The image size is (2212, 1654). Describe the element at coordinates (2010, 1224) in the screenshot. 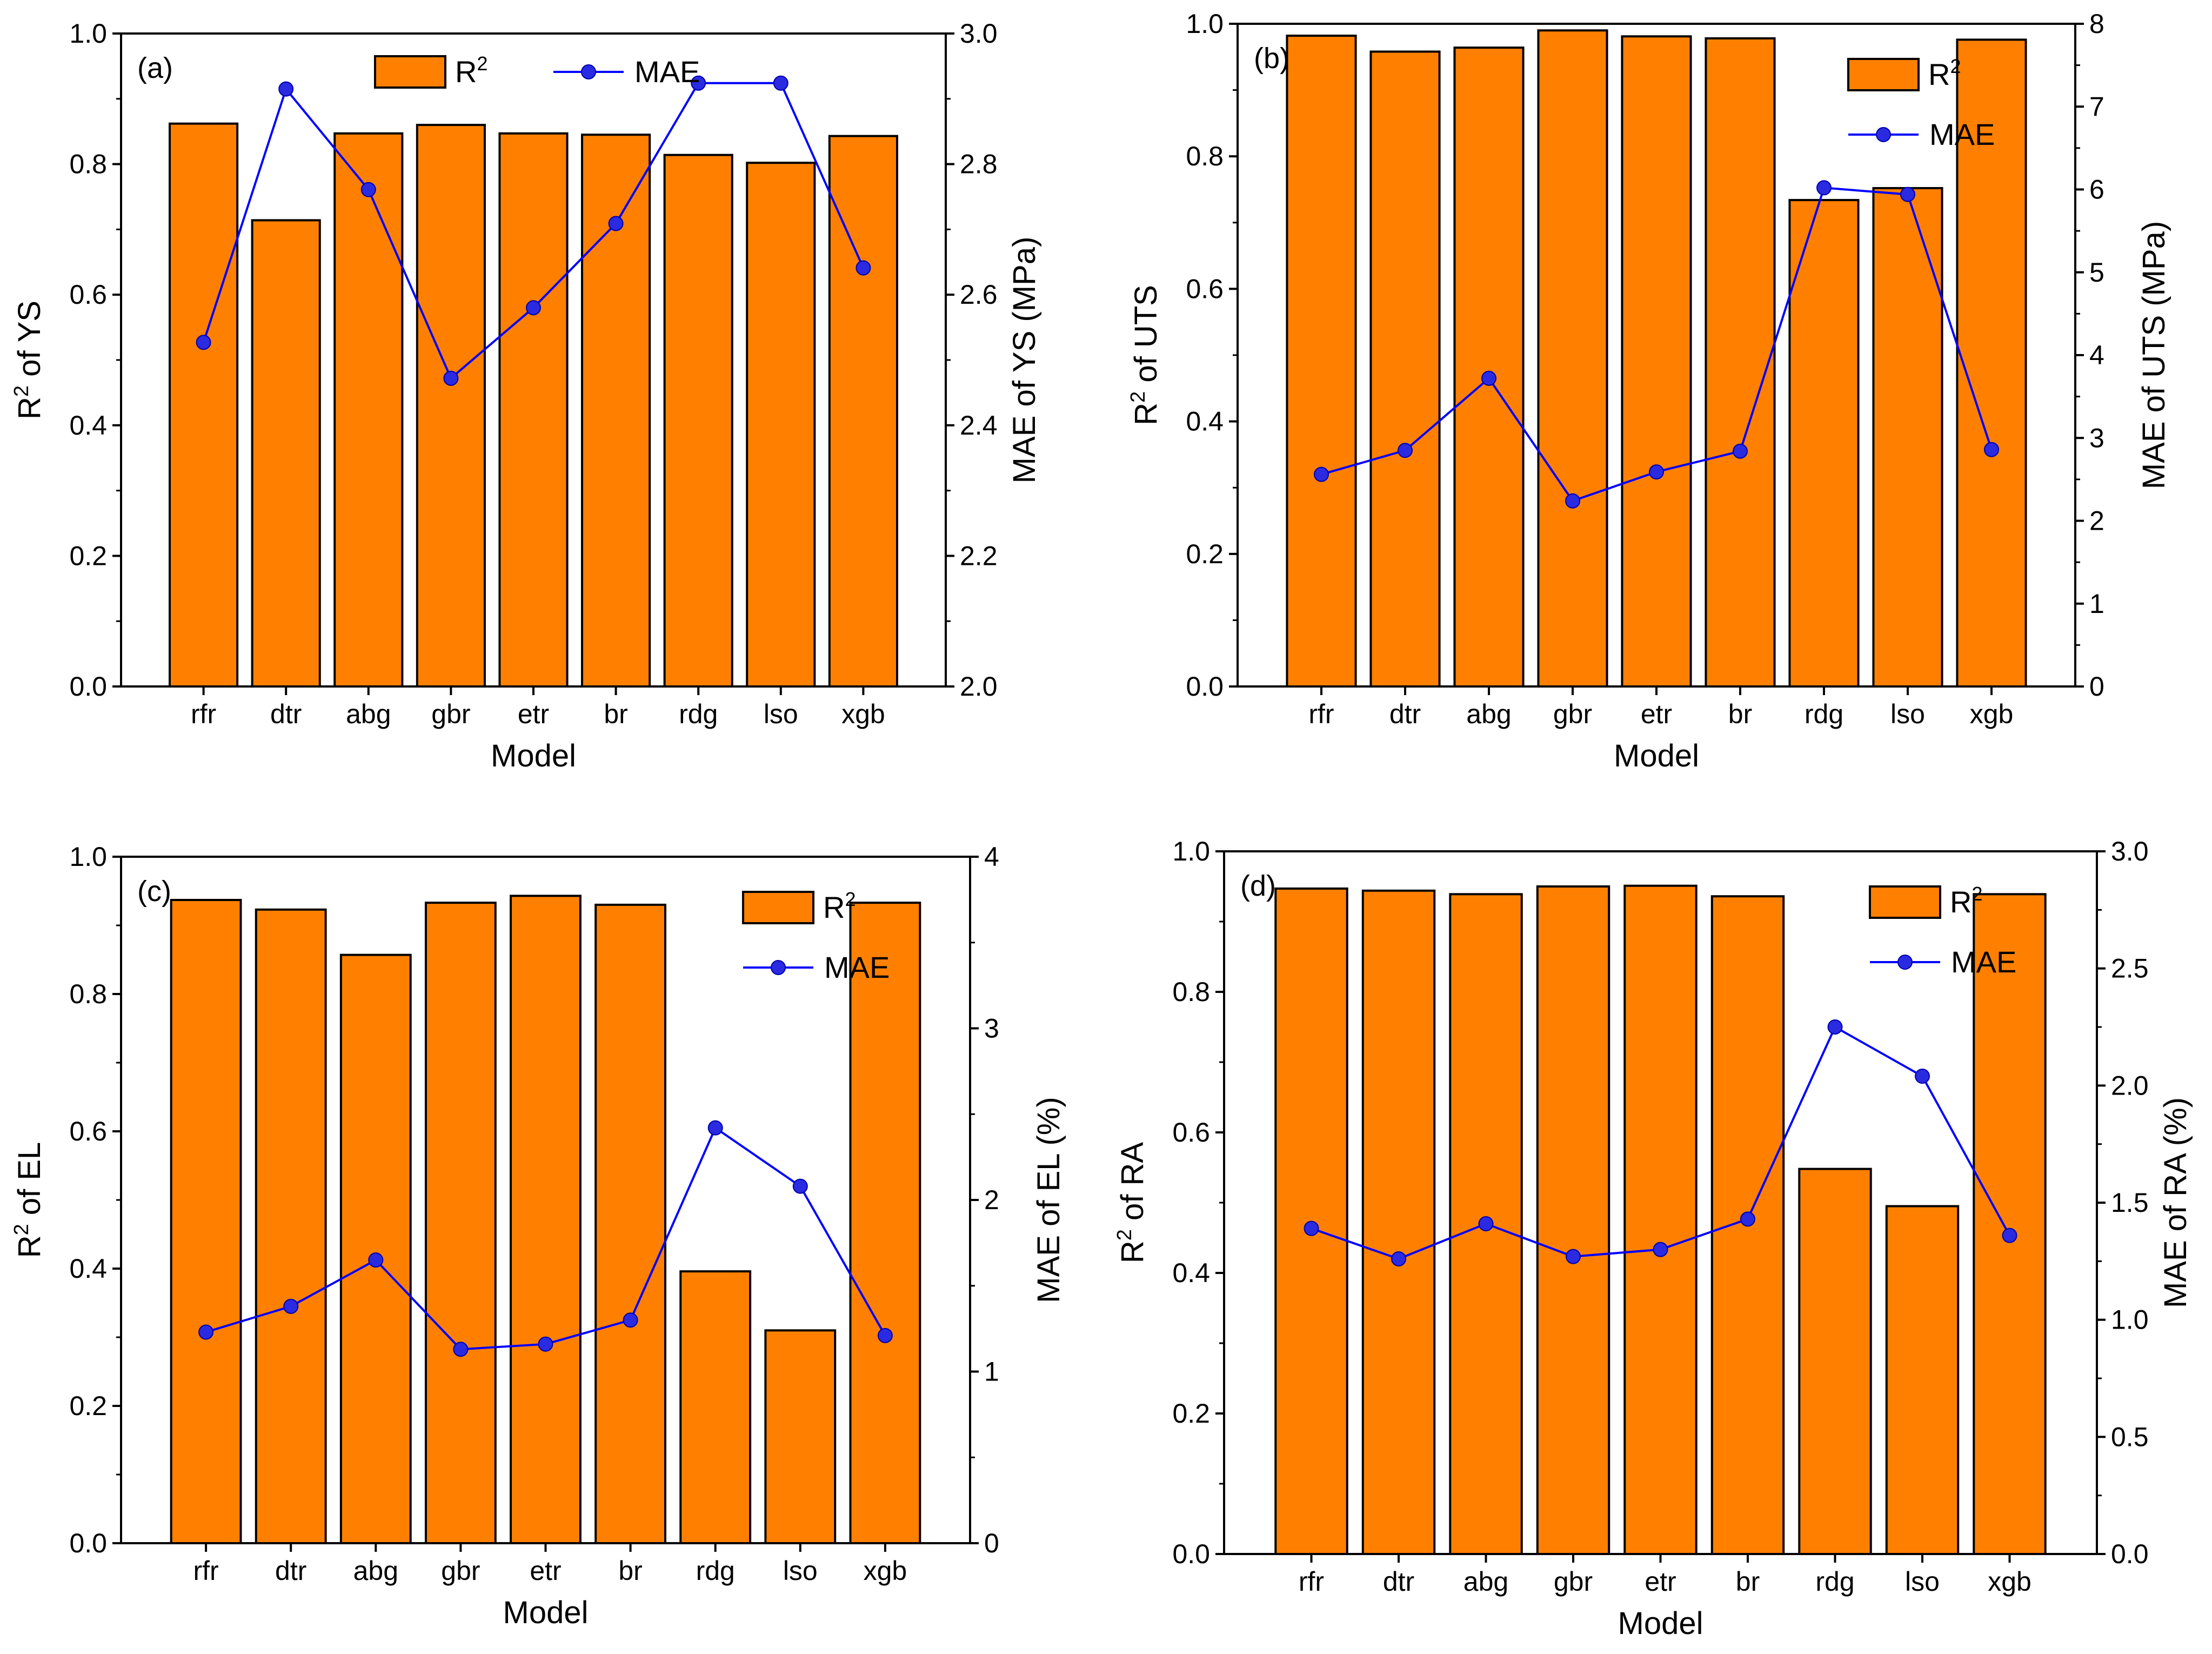

I see `bar-xgb` at that location.